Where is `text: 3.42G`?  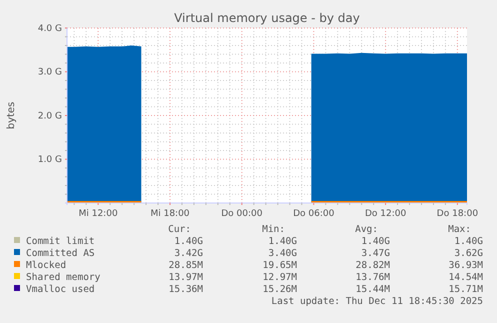 text: 3.42G is located at coordinates (189, 253).